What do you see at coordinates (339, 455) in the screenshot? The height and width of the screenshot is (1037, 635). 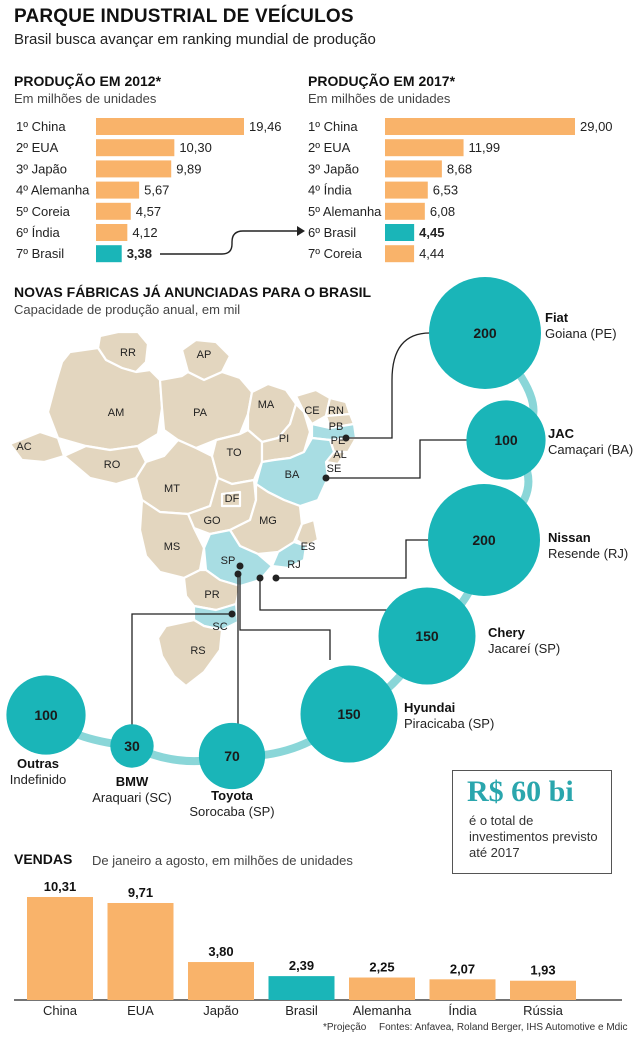 I see `state-label-al: AL` at bounding box center [339, 455].